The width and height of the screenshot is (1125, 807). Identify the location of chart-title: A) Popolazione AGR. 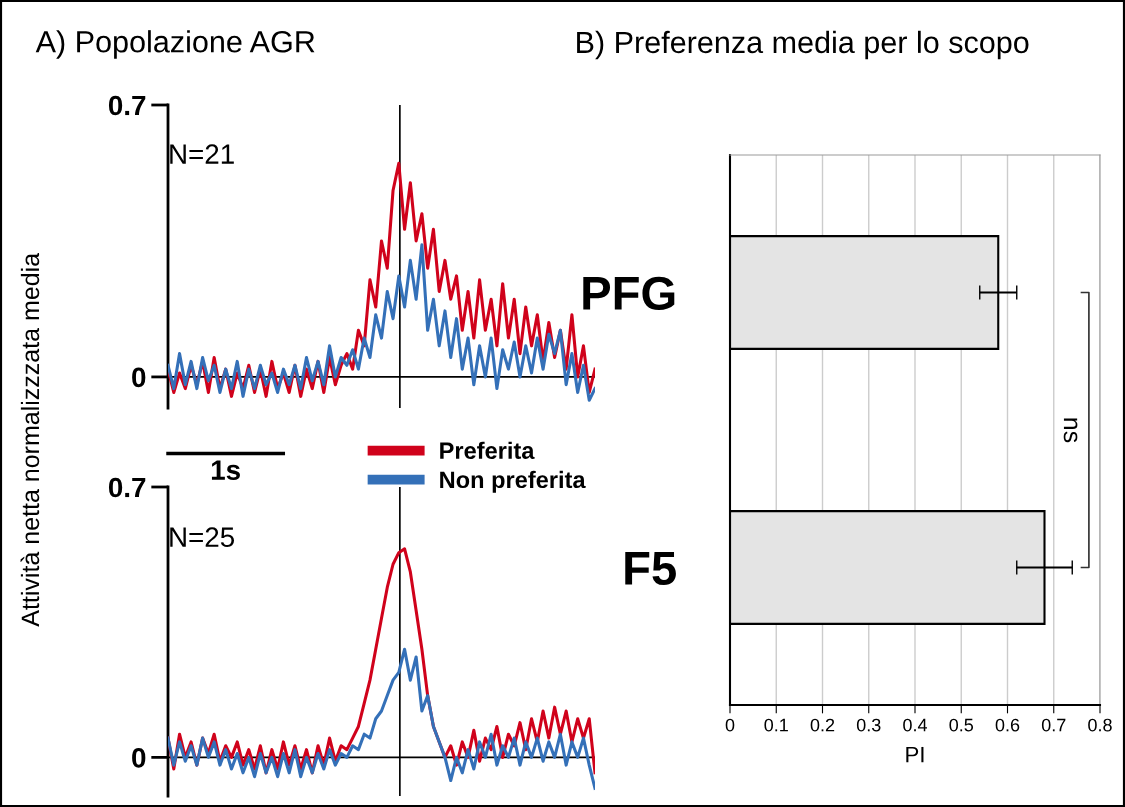
(175, 44).